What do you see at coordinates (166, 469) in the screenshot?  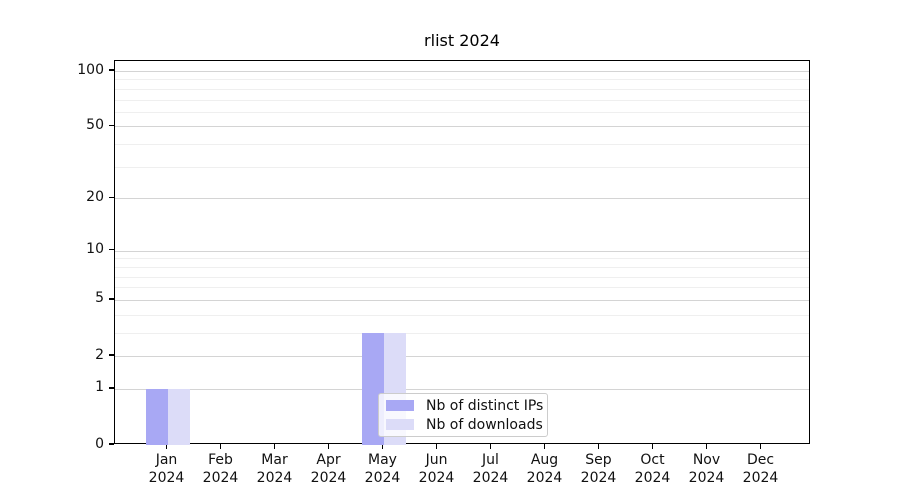 I see `x-tick-label: Jan 2024` at bounding box center [166, 469].